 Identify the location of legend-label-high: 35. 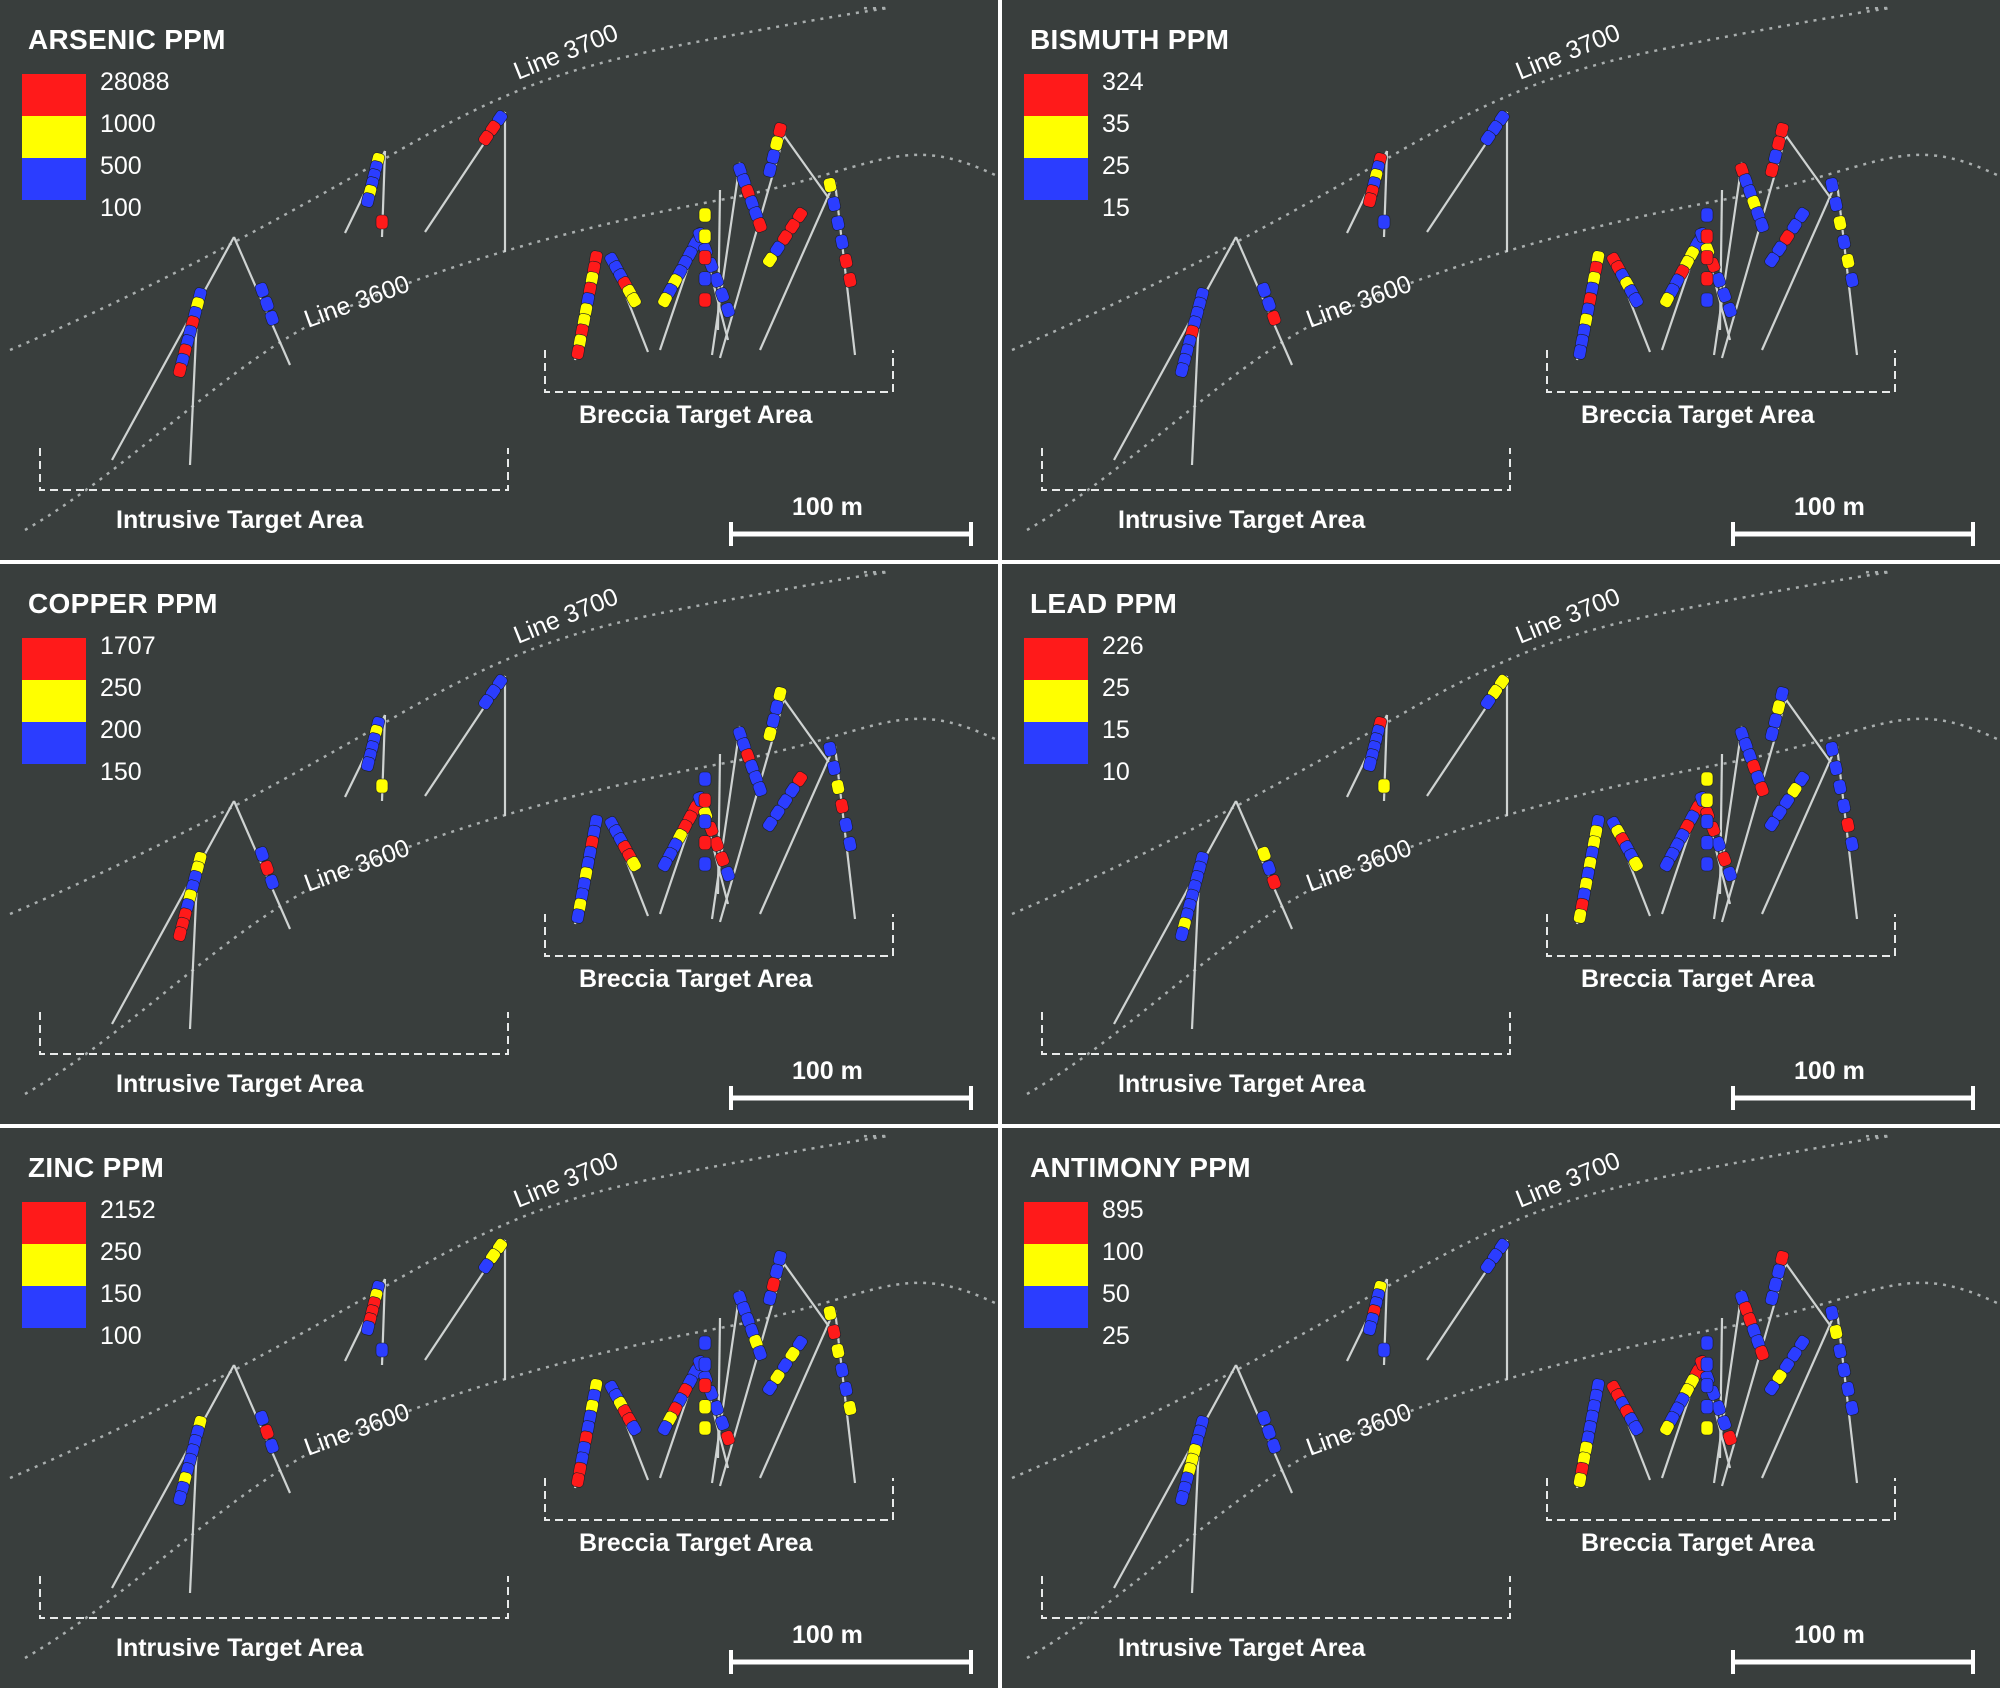
(1116, 124).